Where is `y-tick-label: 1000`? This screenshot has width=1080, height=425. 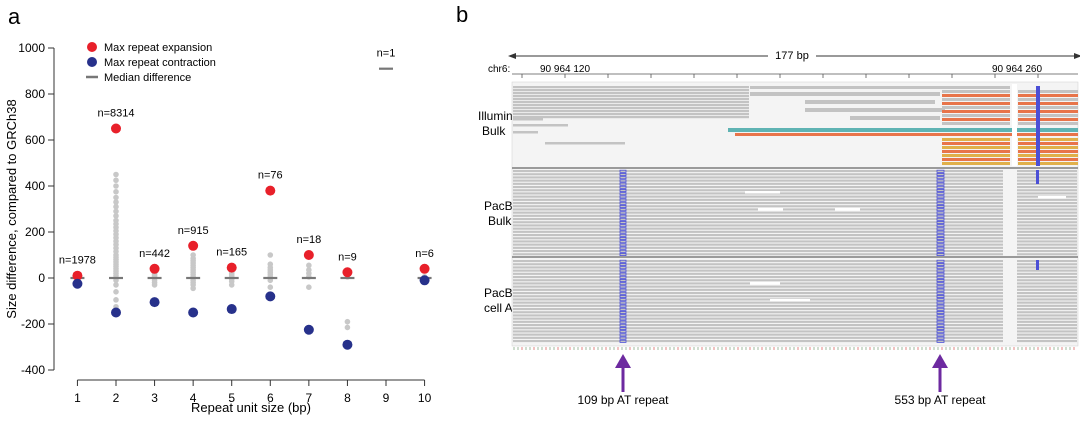
y-tick-label: 1000 is located at coordinates (31, 48).